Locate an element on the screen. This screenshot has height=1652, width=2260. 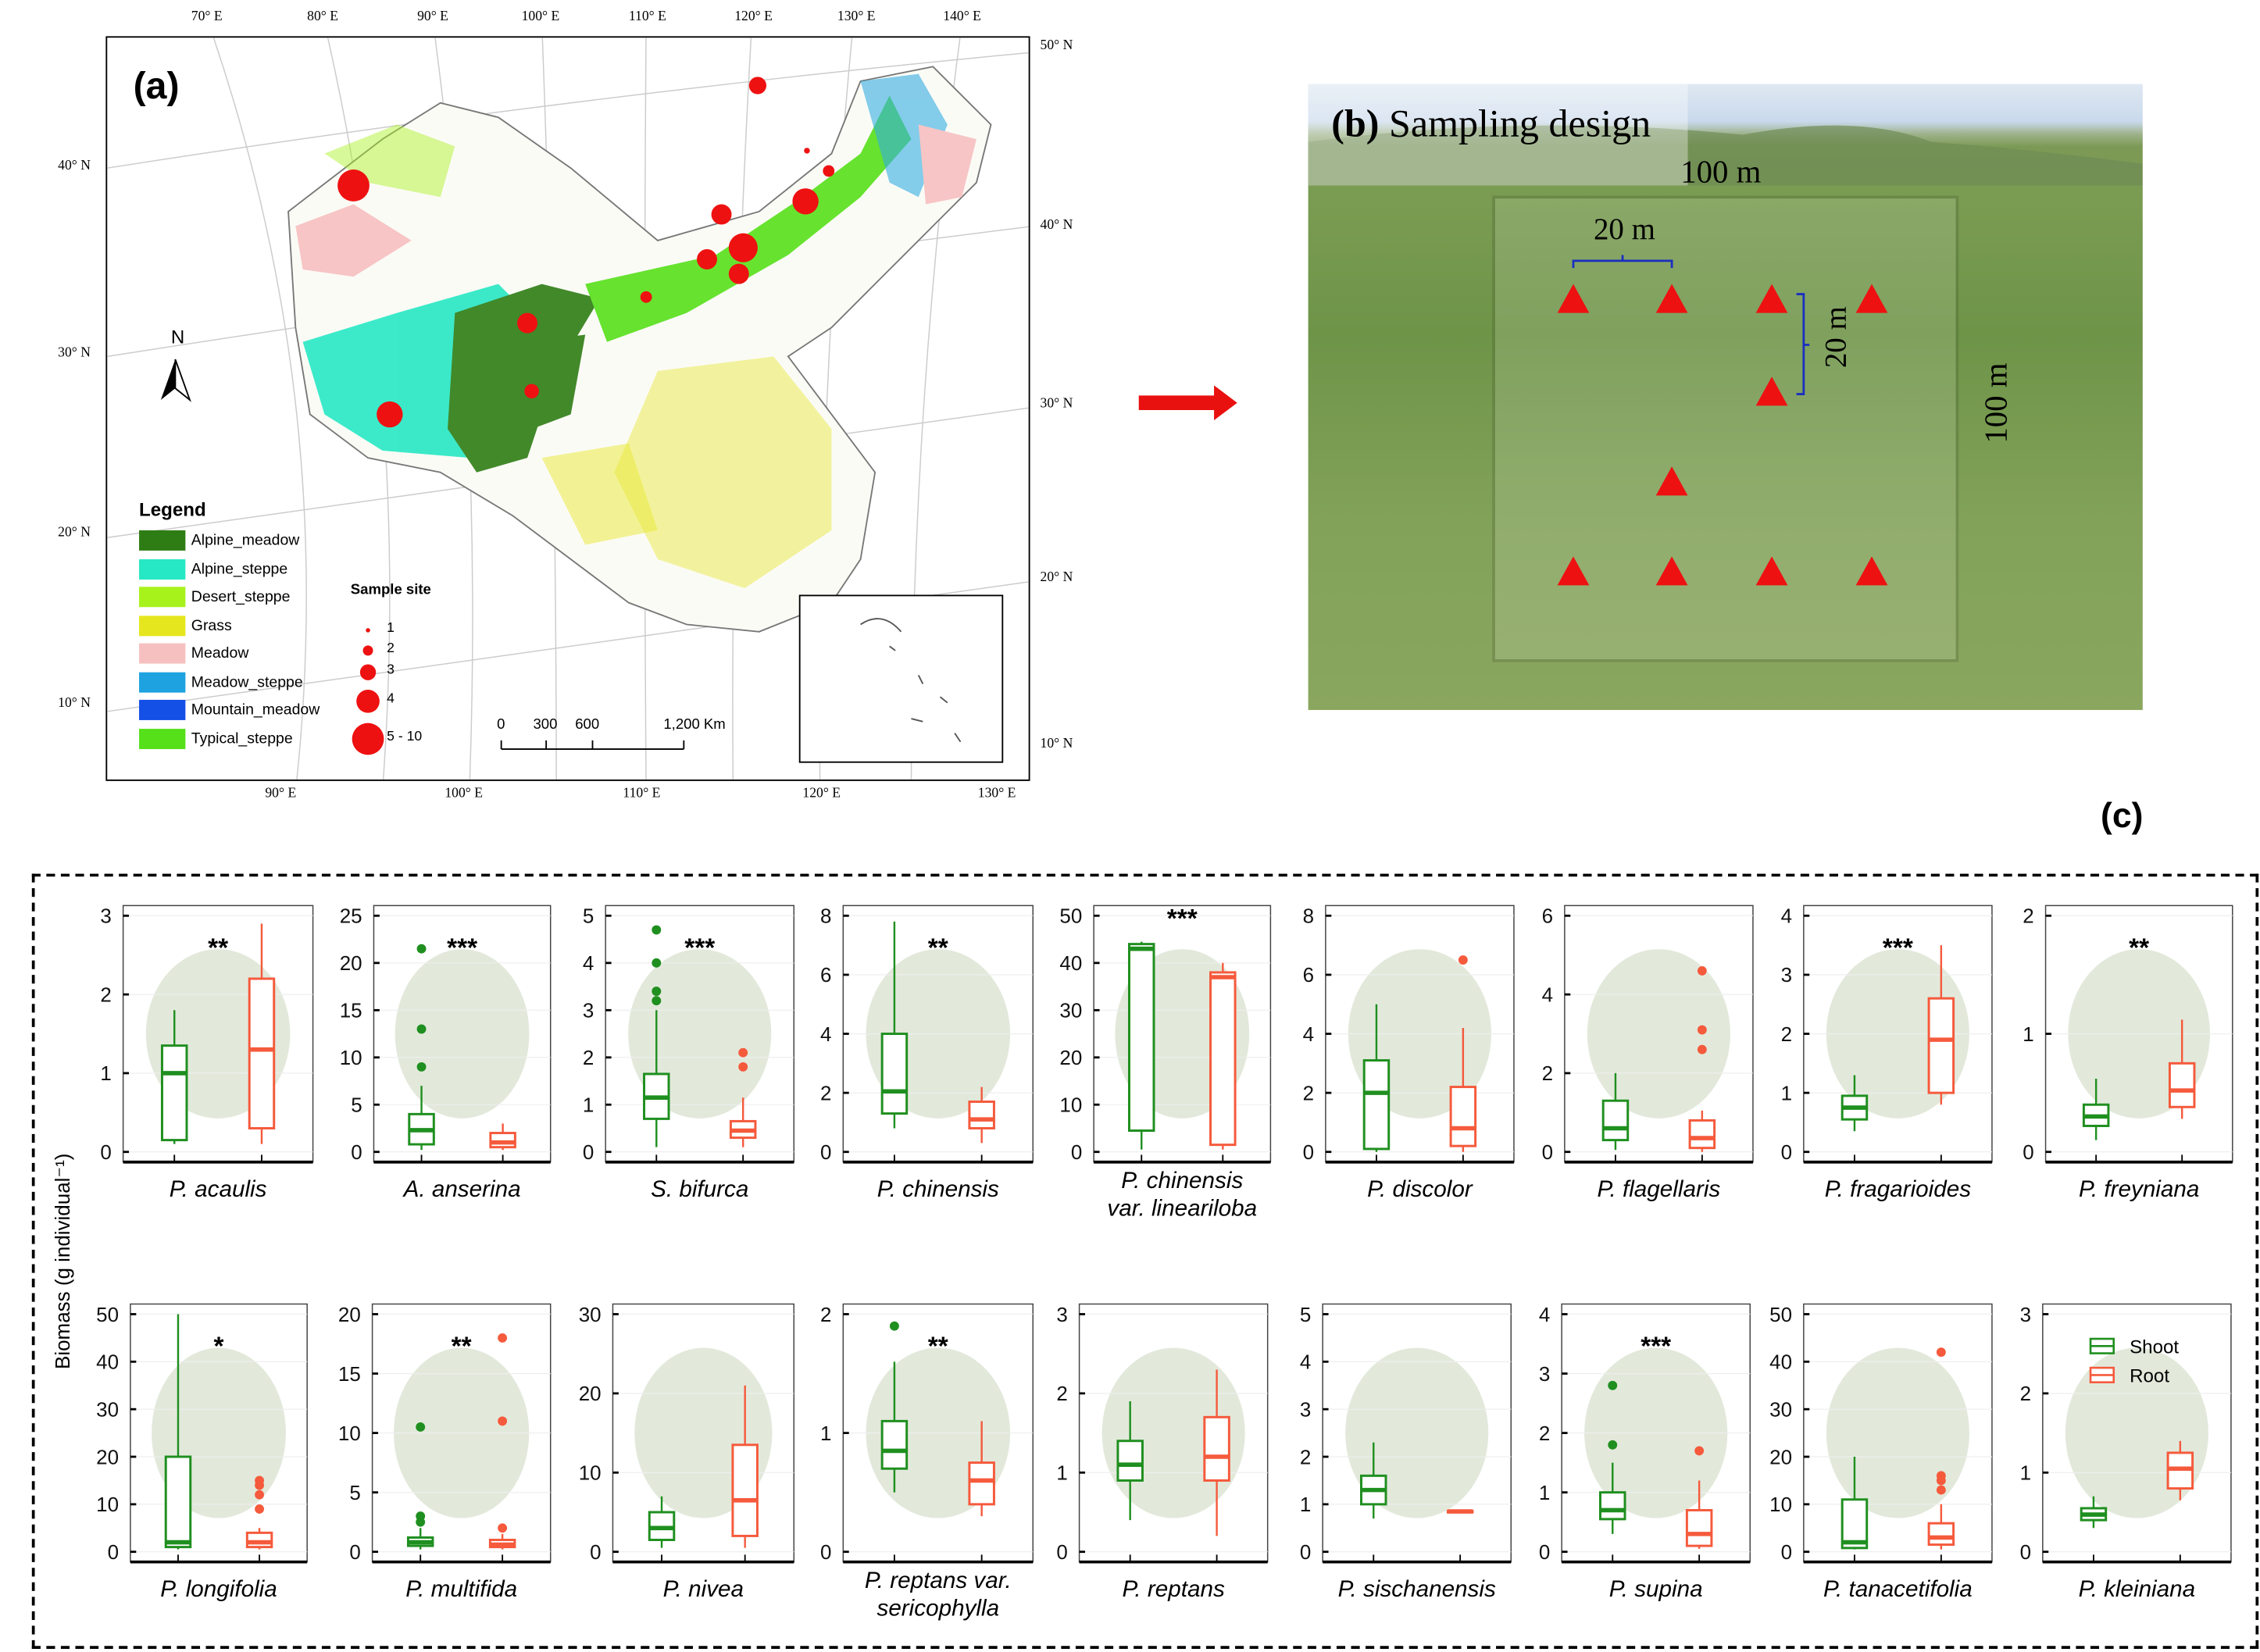
right-latitude-label: 20° N is located at coordinates (1056, 578).